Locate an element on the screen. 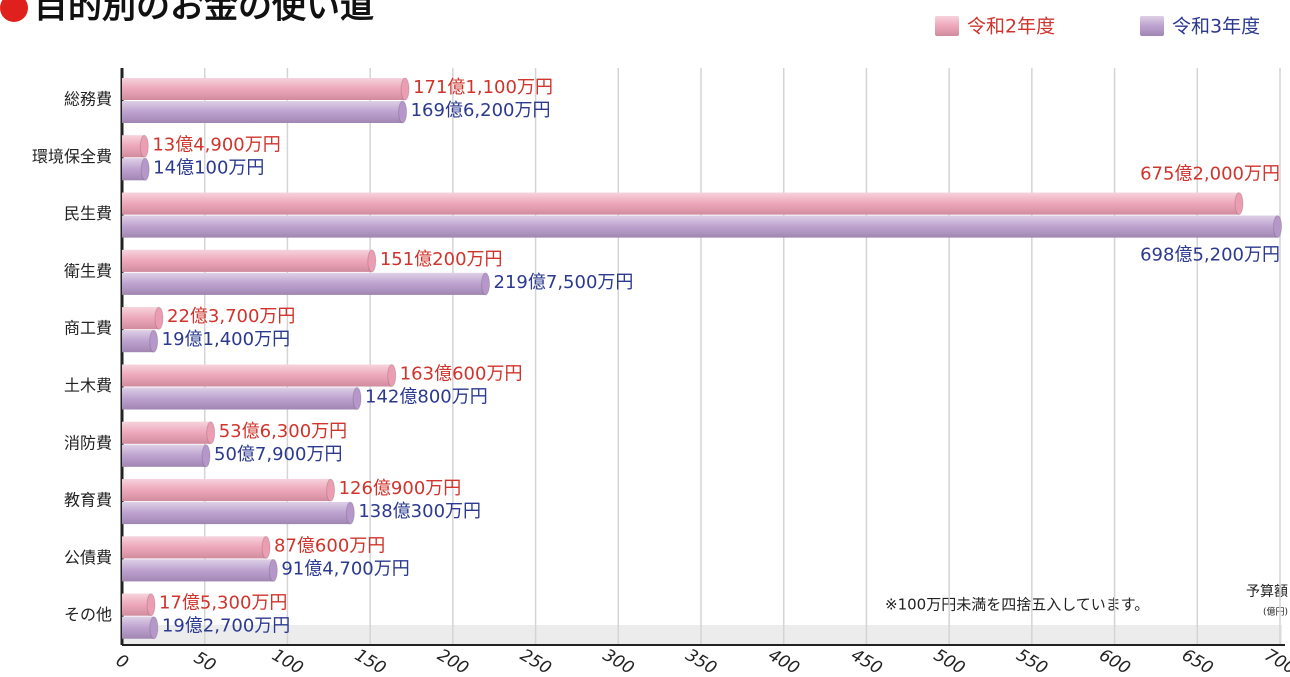 The height and width of the screenshot is (677, 1290). value-label: 698億5,200万円 is located at coordinates (1210, 255).